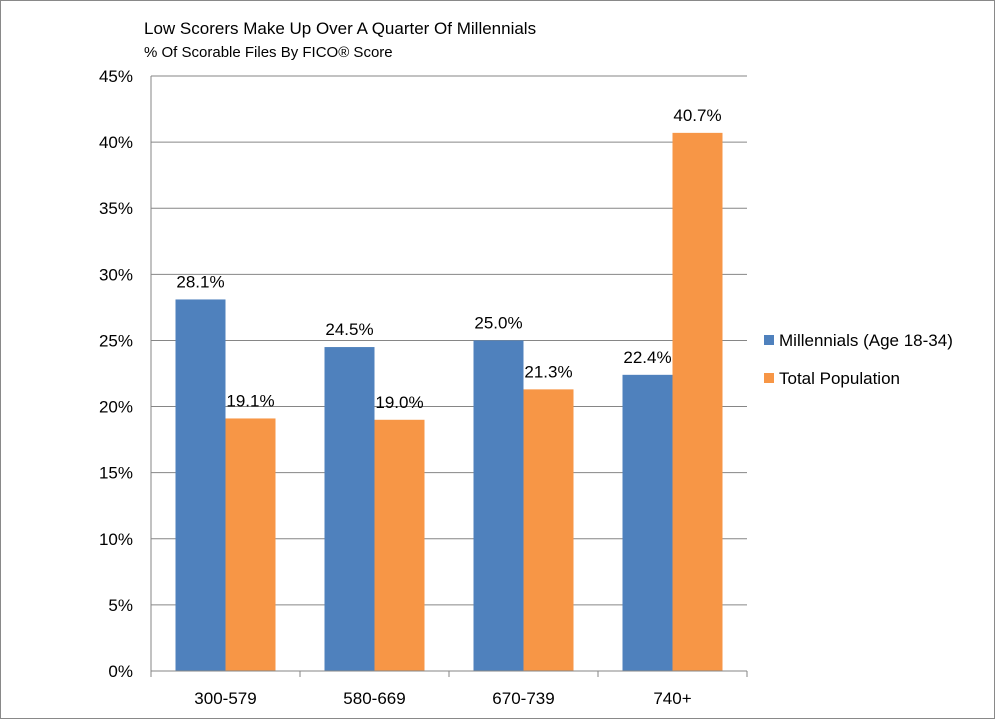 Image resolution: width=995 pixels, height=719 pixels. I want to click on data-label: 19.1%, so click(250, 400).